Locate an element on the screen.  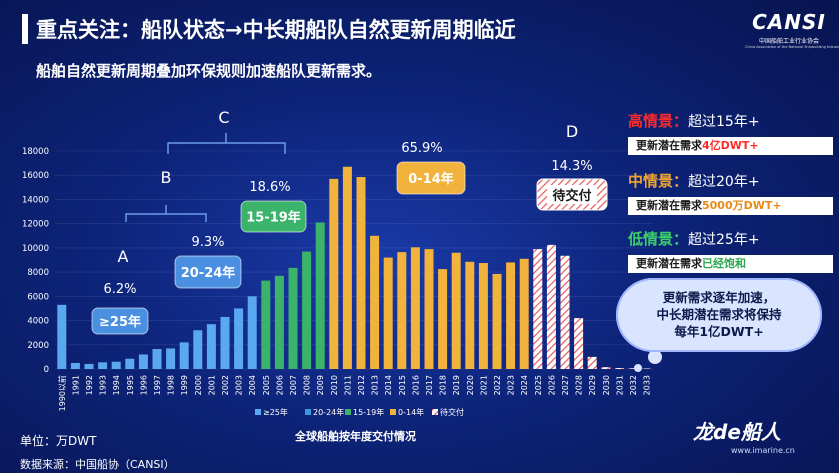
scenario-mid-need: 更新潜在需求5000万DWT+ is located at coordinates (730, 206).